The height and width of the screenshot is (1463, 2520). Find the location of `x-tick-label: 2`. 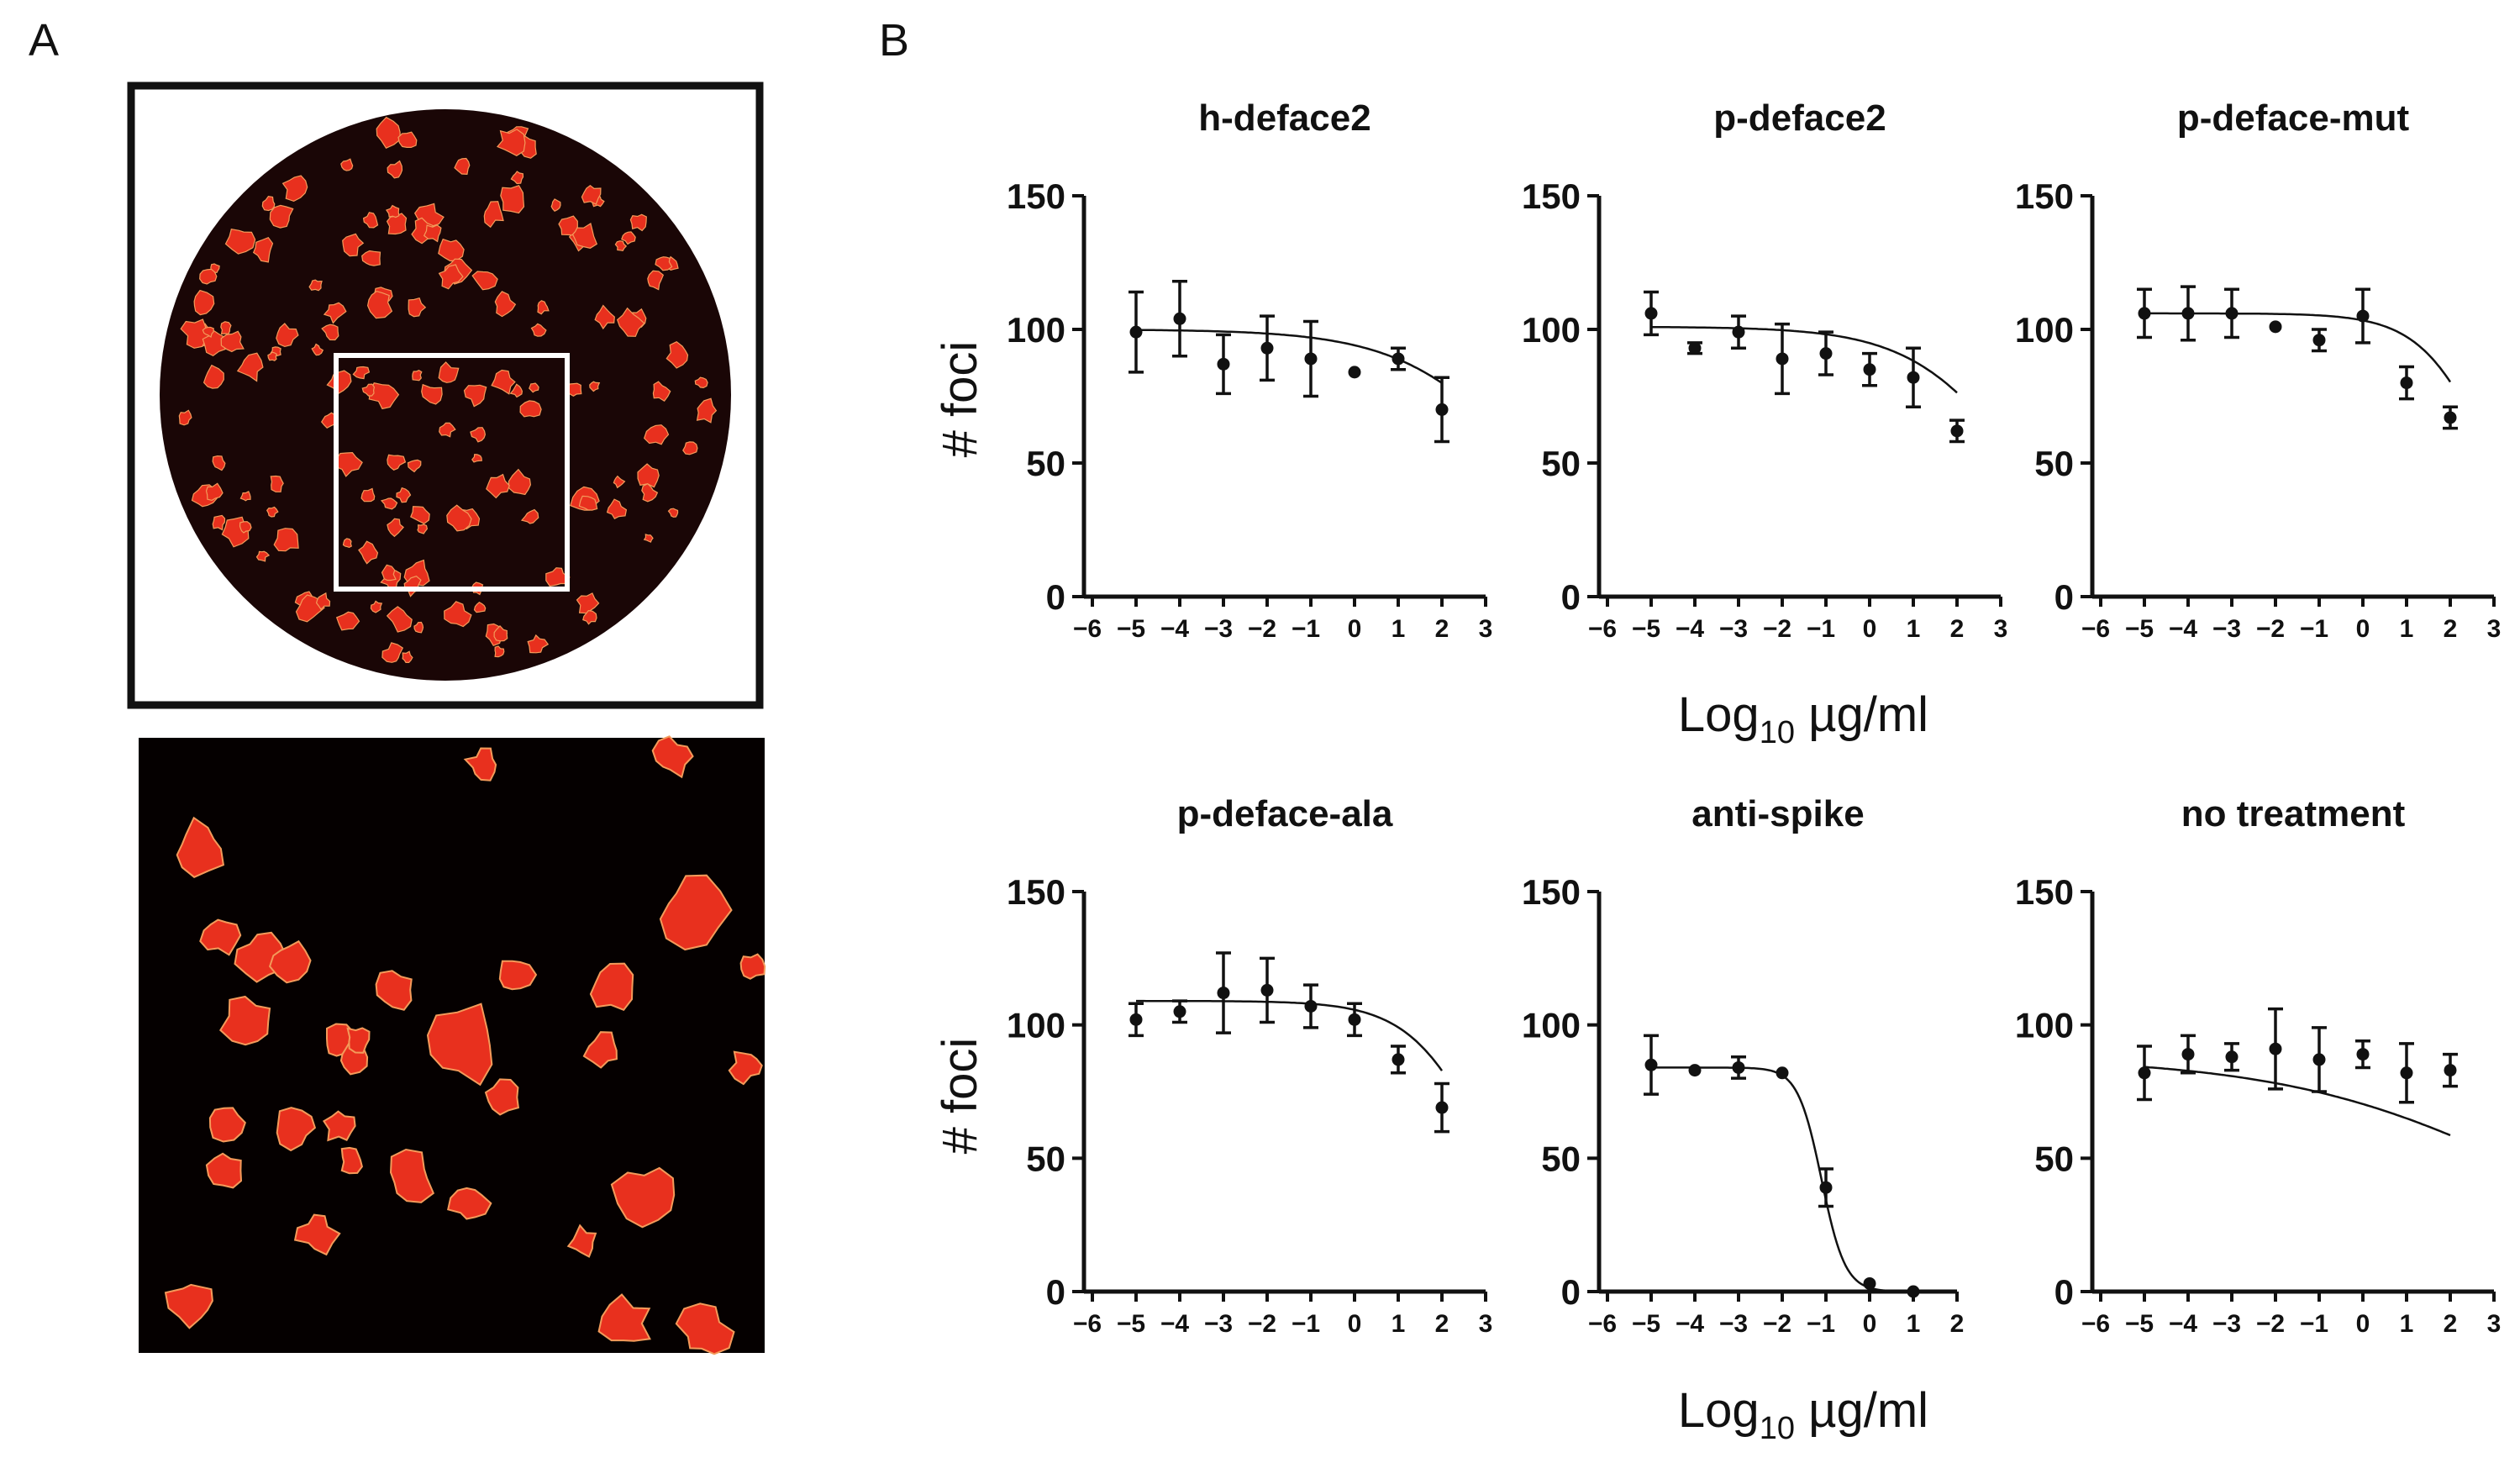

x-tick-label: 2 is located at coordinates (2451, 629).